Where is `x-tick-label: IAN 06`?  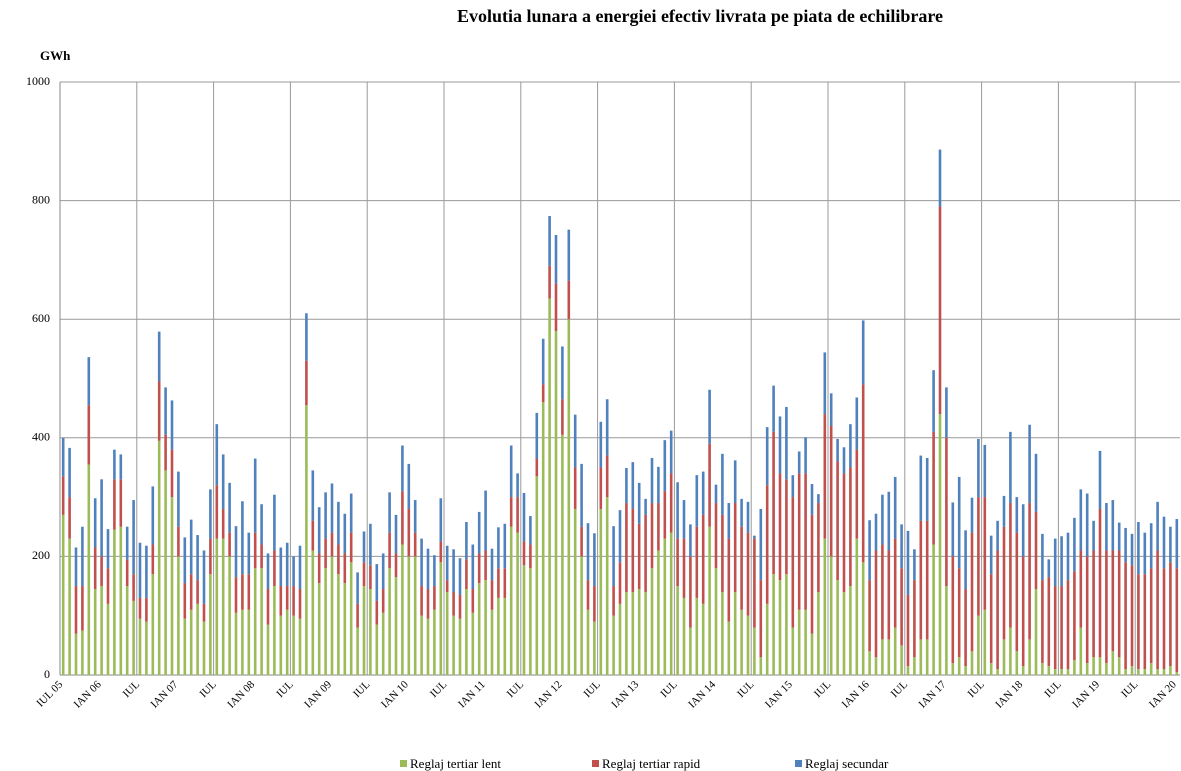
x-tick-label: IAN 06 is located at coordinates (88, 694).